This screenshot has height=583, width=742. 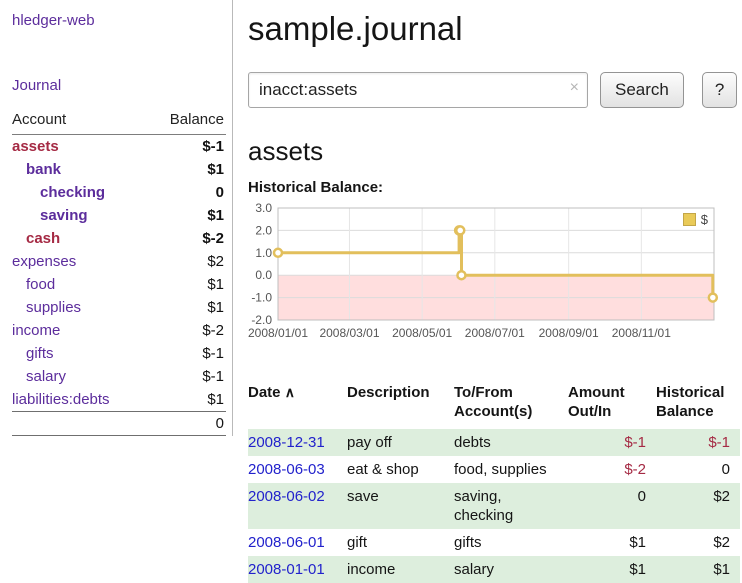 What do you see at coordinates (690, 402) in the screenshot?
I see `register-header-balance: Historical Balance` at bounding box center [690, 402].